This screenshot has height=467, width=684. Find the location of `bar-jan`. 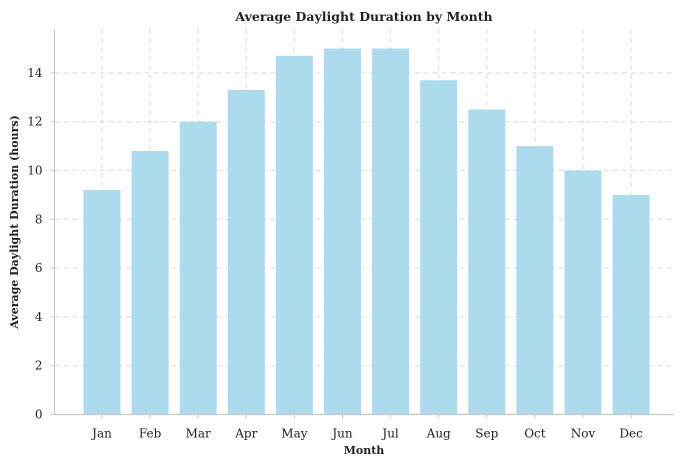

bar-jan is located at coordinates (102, 302).